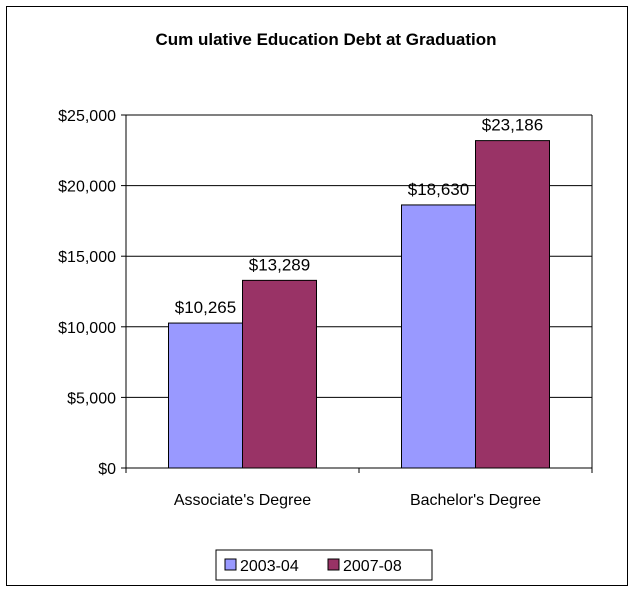  I want to click on x-category-labels: Associate's Degree Bachelor's Degree, so click(357, 500).